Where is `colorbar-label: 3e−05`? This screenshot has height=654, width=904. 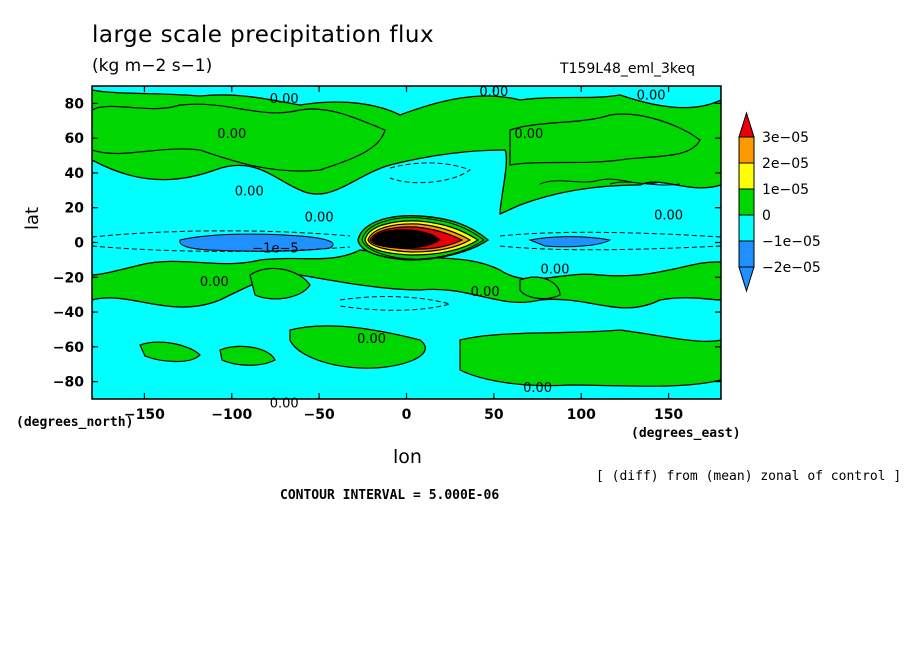
colorbar-label: 3e−05 is located at coordinates (785, 138).